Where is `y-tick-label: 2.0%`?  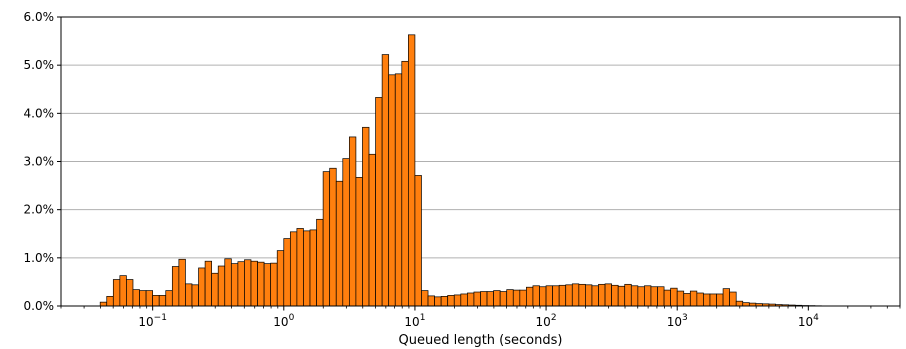 y-tick-label: 2.0% is located at coordinates (39, 210).